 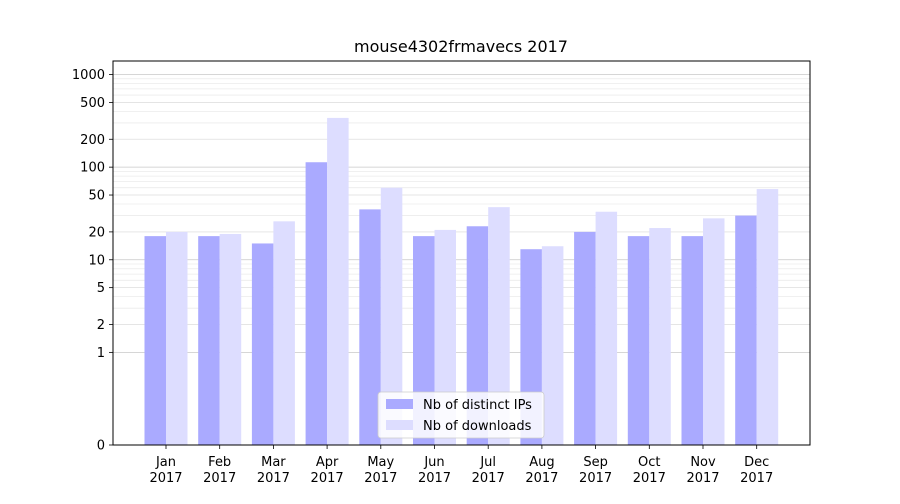 I want to click on y-tick-label: 500, so click(x=92, y=103).